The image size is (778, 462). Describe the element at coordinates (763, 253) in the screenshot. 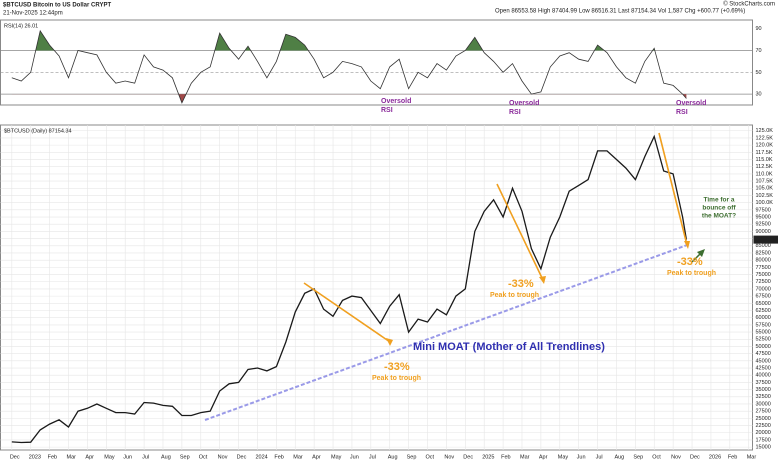

I see `y-tick-label: 82500` at that location.